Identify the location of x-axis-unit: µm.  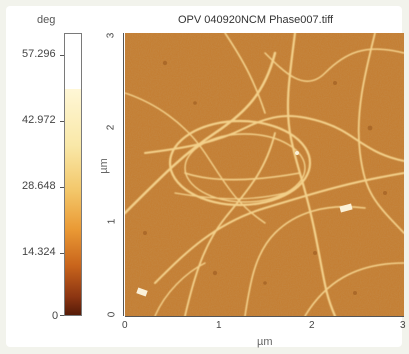
(265, 342).